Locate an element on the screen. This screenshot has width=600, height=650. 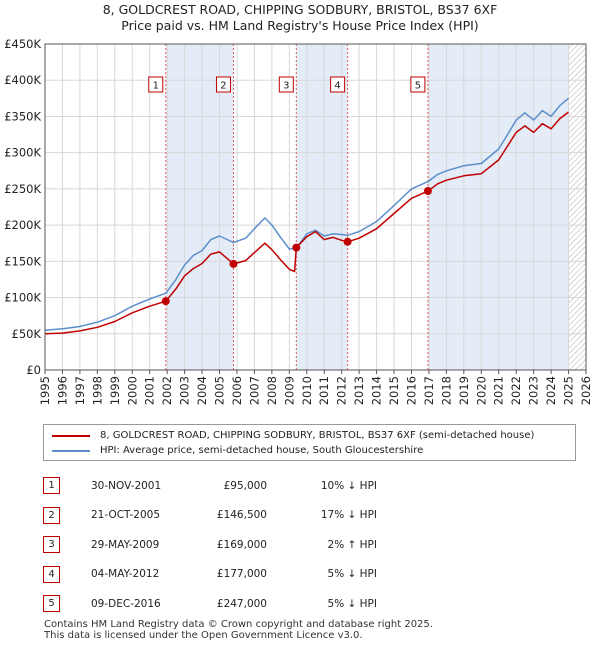
sale-number-badge: 2 is located at coordinates (51, 515).